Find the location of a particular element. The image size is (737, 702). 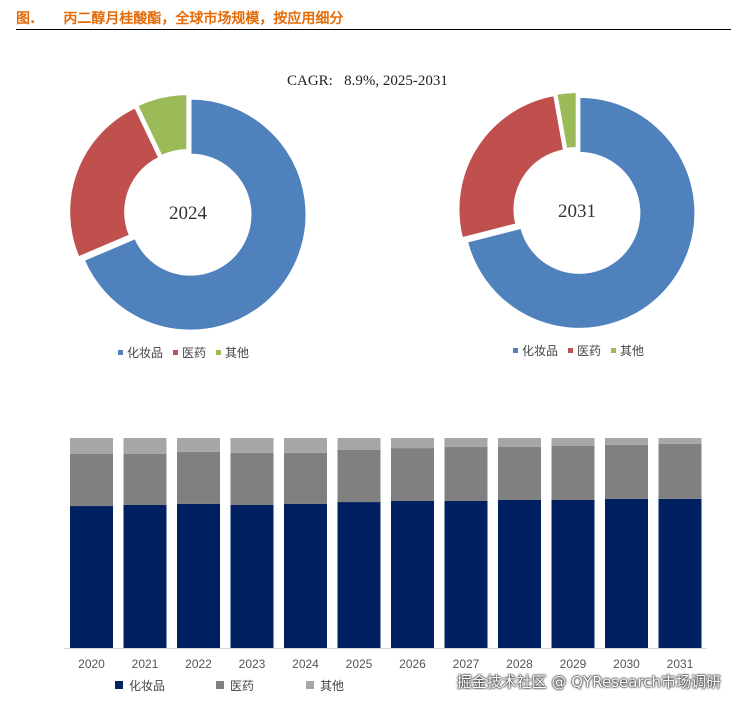

x-tick-label: 2030 is located at coordinates (626, 664).